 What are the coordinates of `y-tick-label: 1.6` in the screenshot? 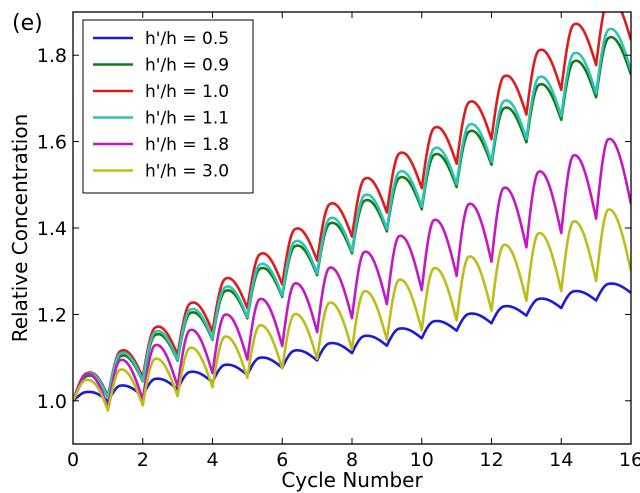 It's located at (52, 143).